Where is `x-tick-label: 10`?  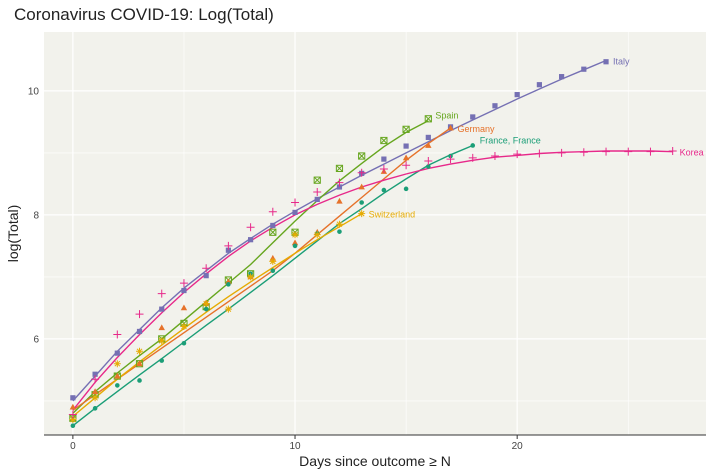
x-tick-label: 10 is located at coordinates (295, 446).